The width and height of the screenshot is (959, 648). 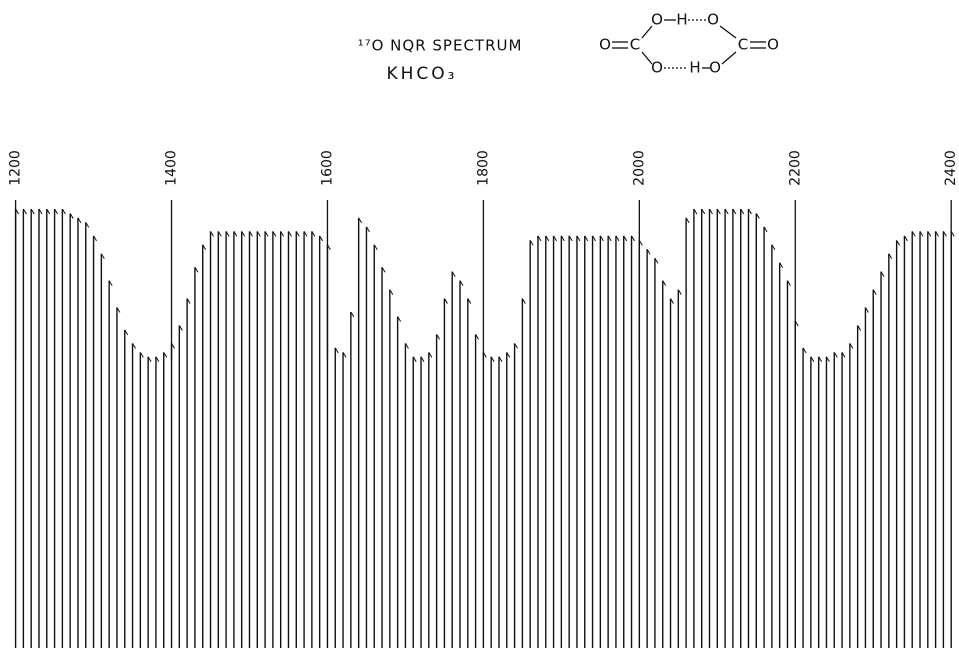 What do you see at coordinates (172, 168) in the screenshot?
I see `x-tick-label: 1400` at bounding box center [172, 168].